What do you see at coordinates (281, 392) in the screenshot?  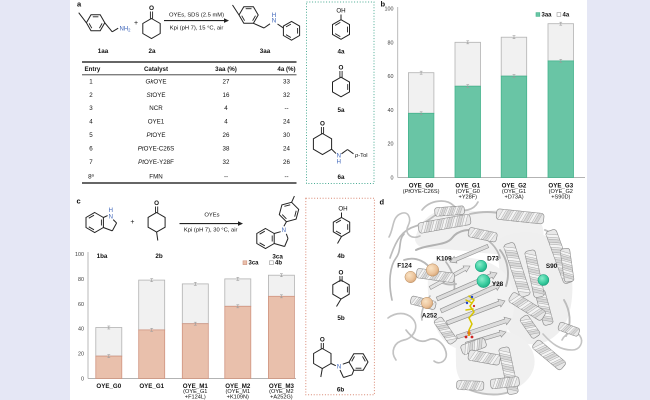 I see `svg-text: (OYE_M2` at bounding box center [281, 392].